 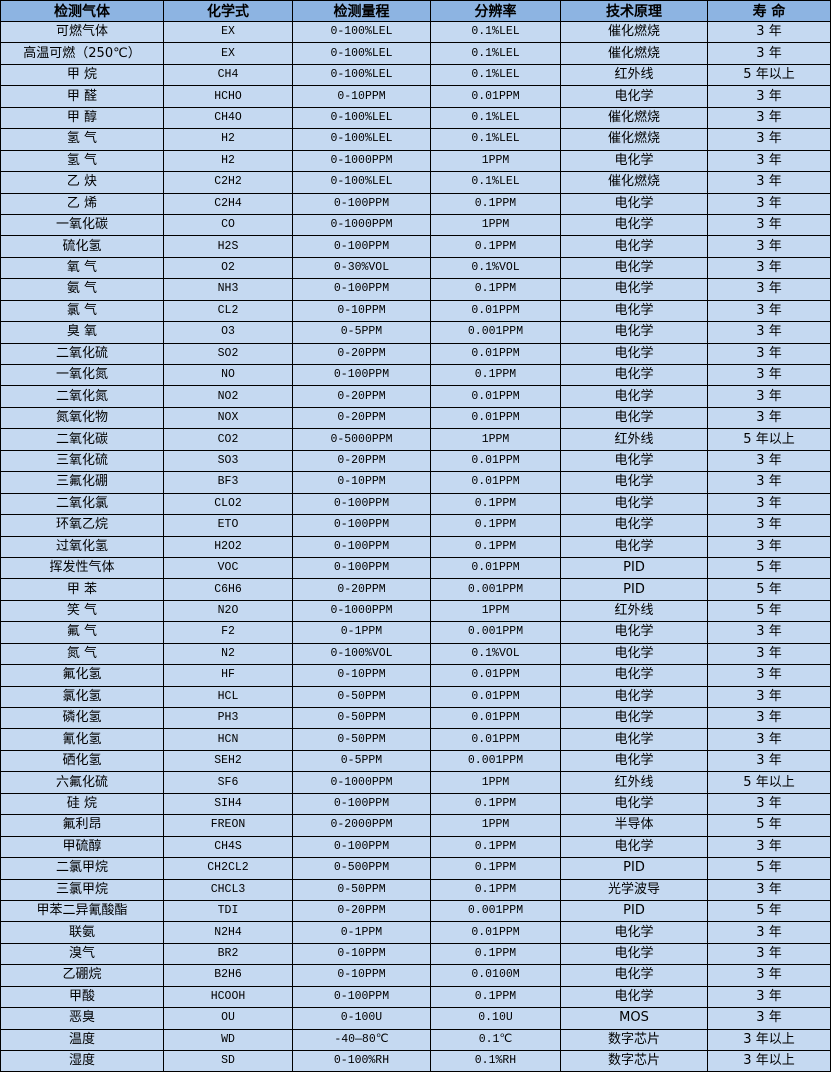 What do you see at coordinates (82, 632) in the screenshot?
I see `cell-gas: 氟 气` at bounding box center [82, 632].